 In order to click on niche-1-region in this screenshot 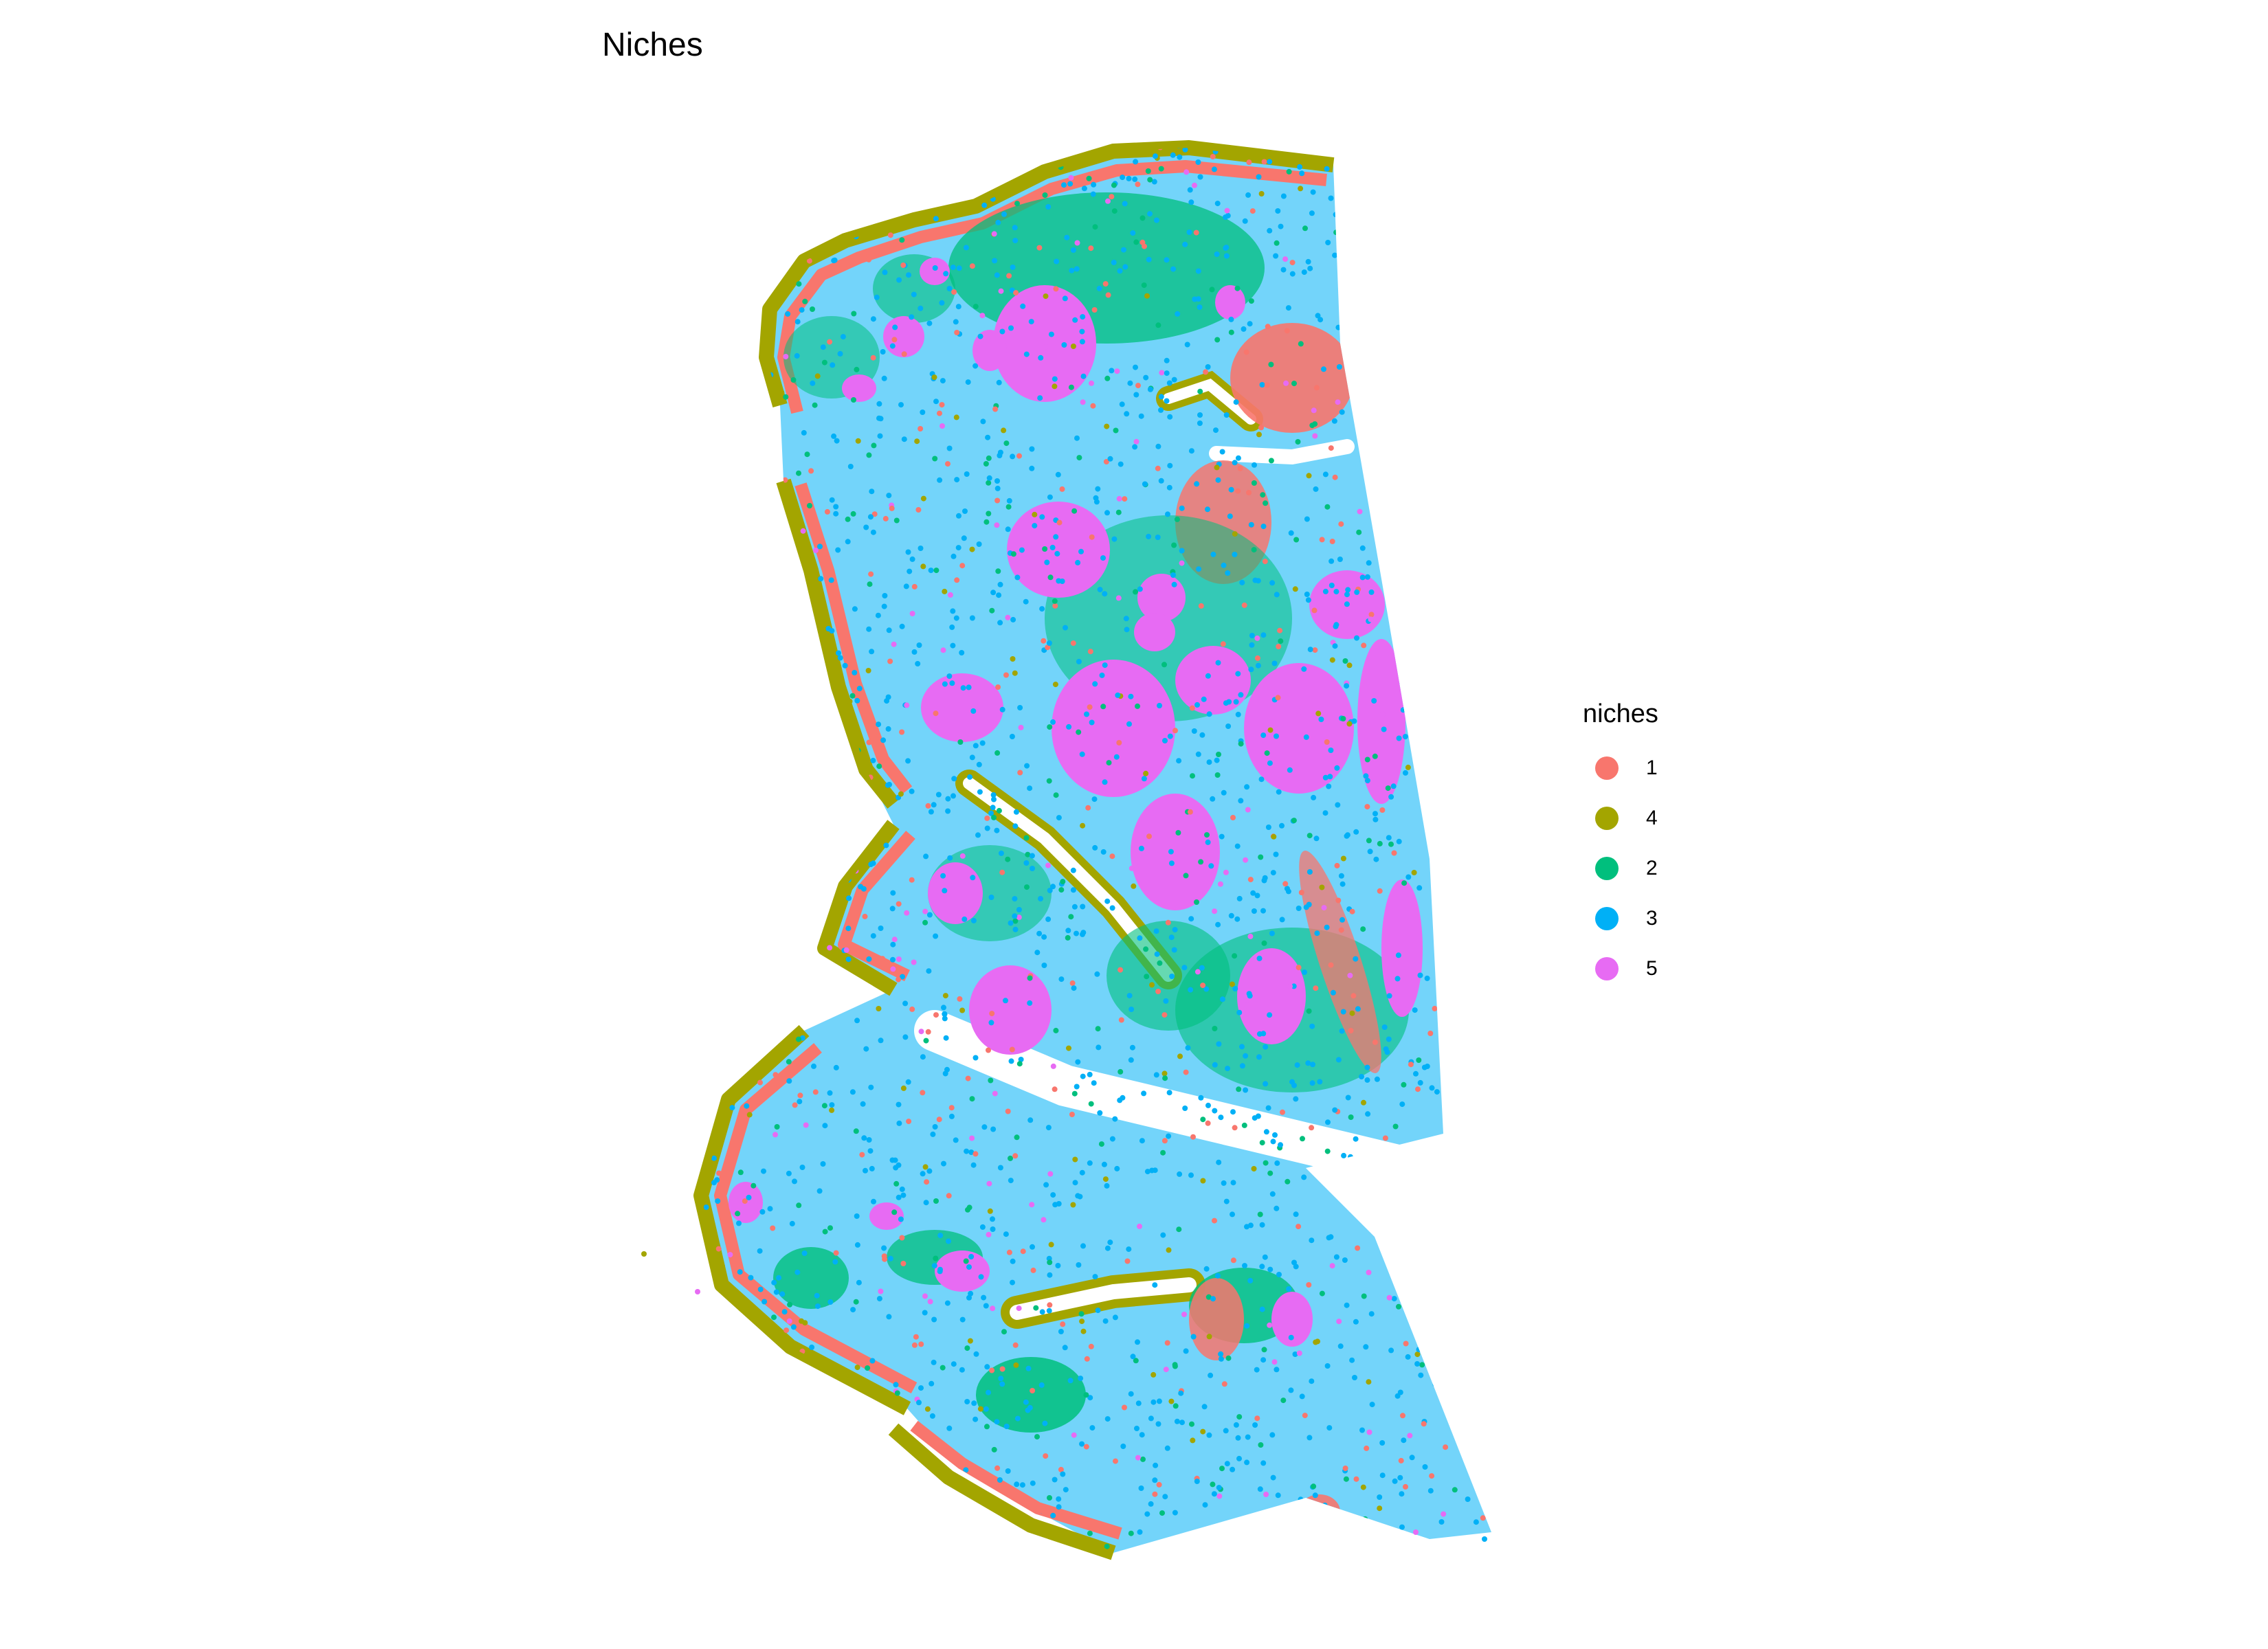, I will do `click(1216, 1319)`.